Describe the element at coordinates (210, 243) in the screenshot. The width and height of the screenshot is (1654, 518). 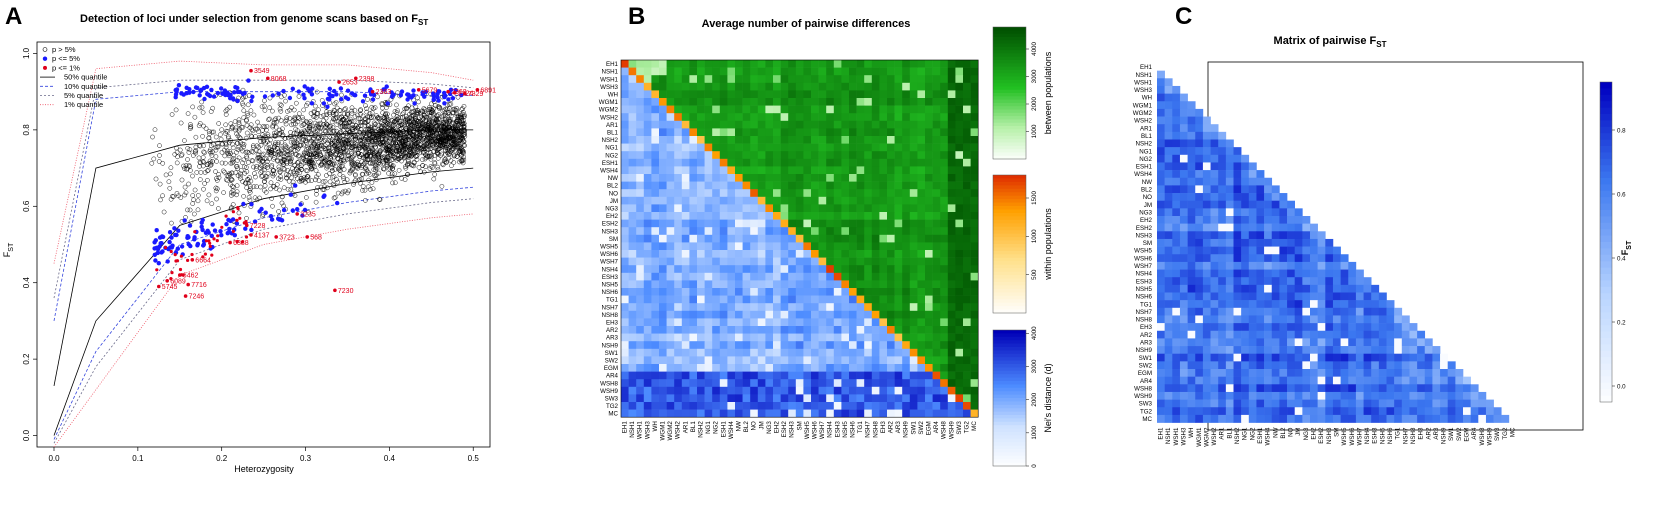
I see `outlier-1pct-point` at that location.